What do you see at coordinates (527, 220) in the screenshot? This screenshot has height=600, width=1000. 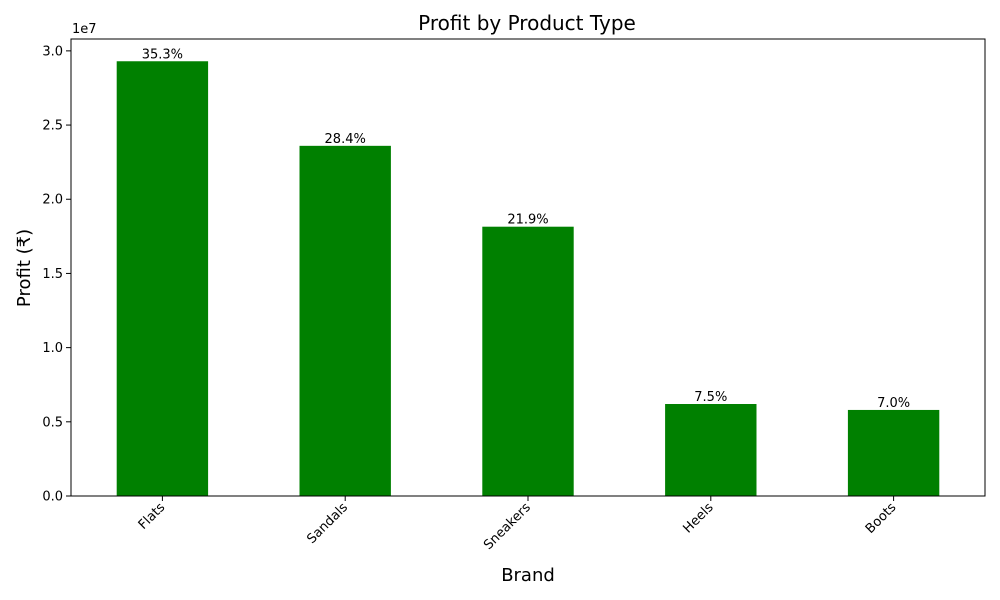 I see `bar-value-label: 21.9%` at bounding box center [527, 220].